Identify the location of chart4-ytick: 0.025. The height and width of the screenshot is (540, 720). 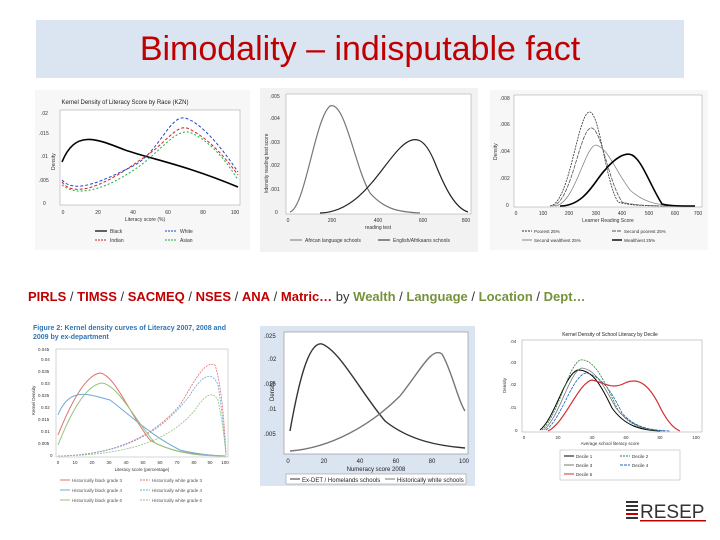
(44, 395).